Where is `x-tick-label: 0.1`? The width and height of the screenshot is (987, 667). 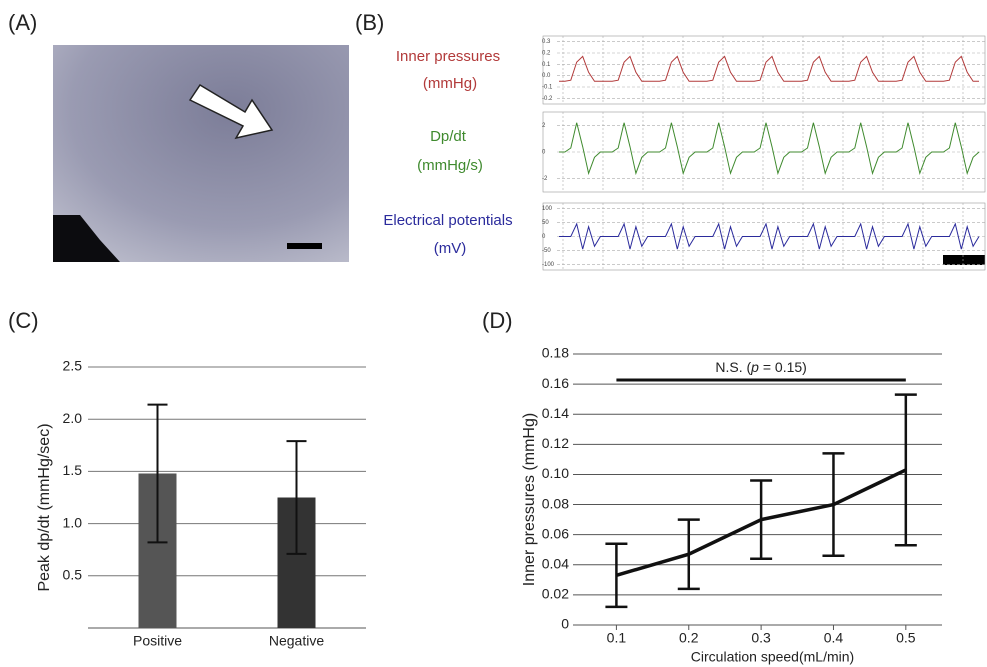 x-tick-label: 0.1 is located at coordinates (617, 638).